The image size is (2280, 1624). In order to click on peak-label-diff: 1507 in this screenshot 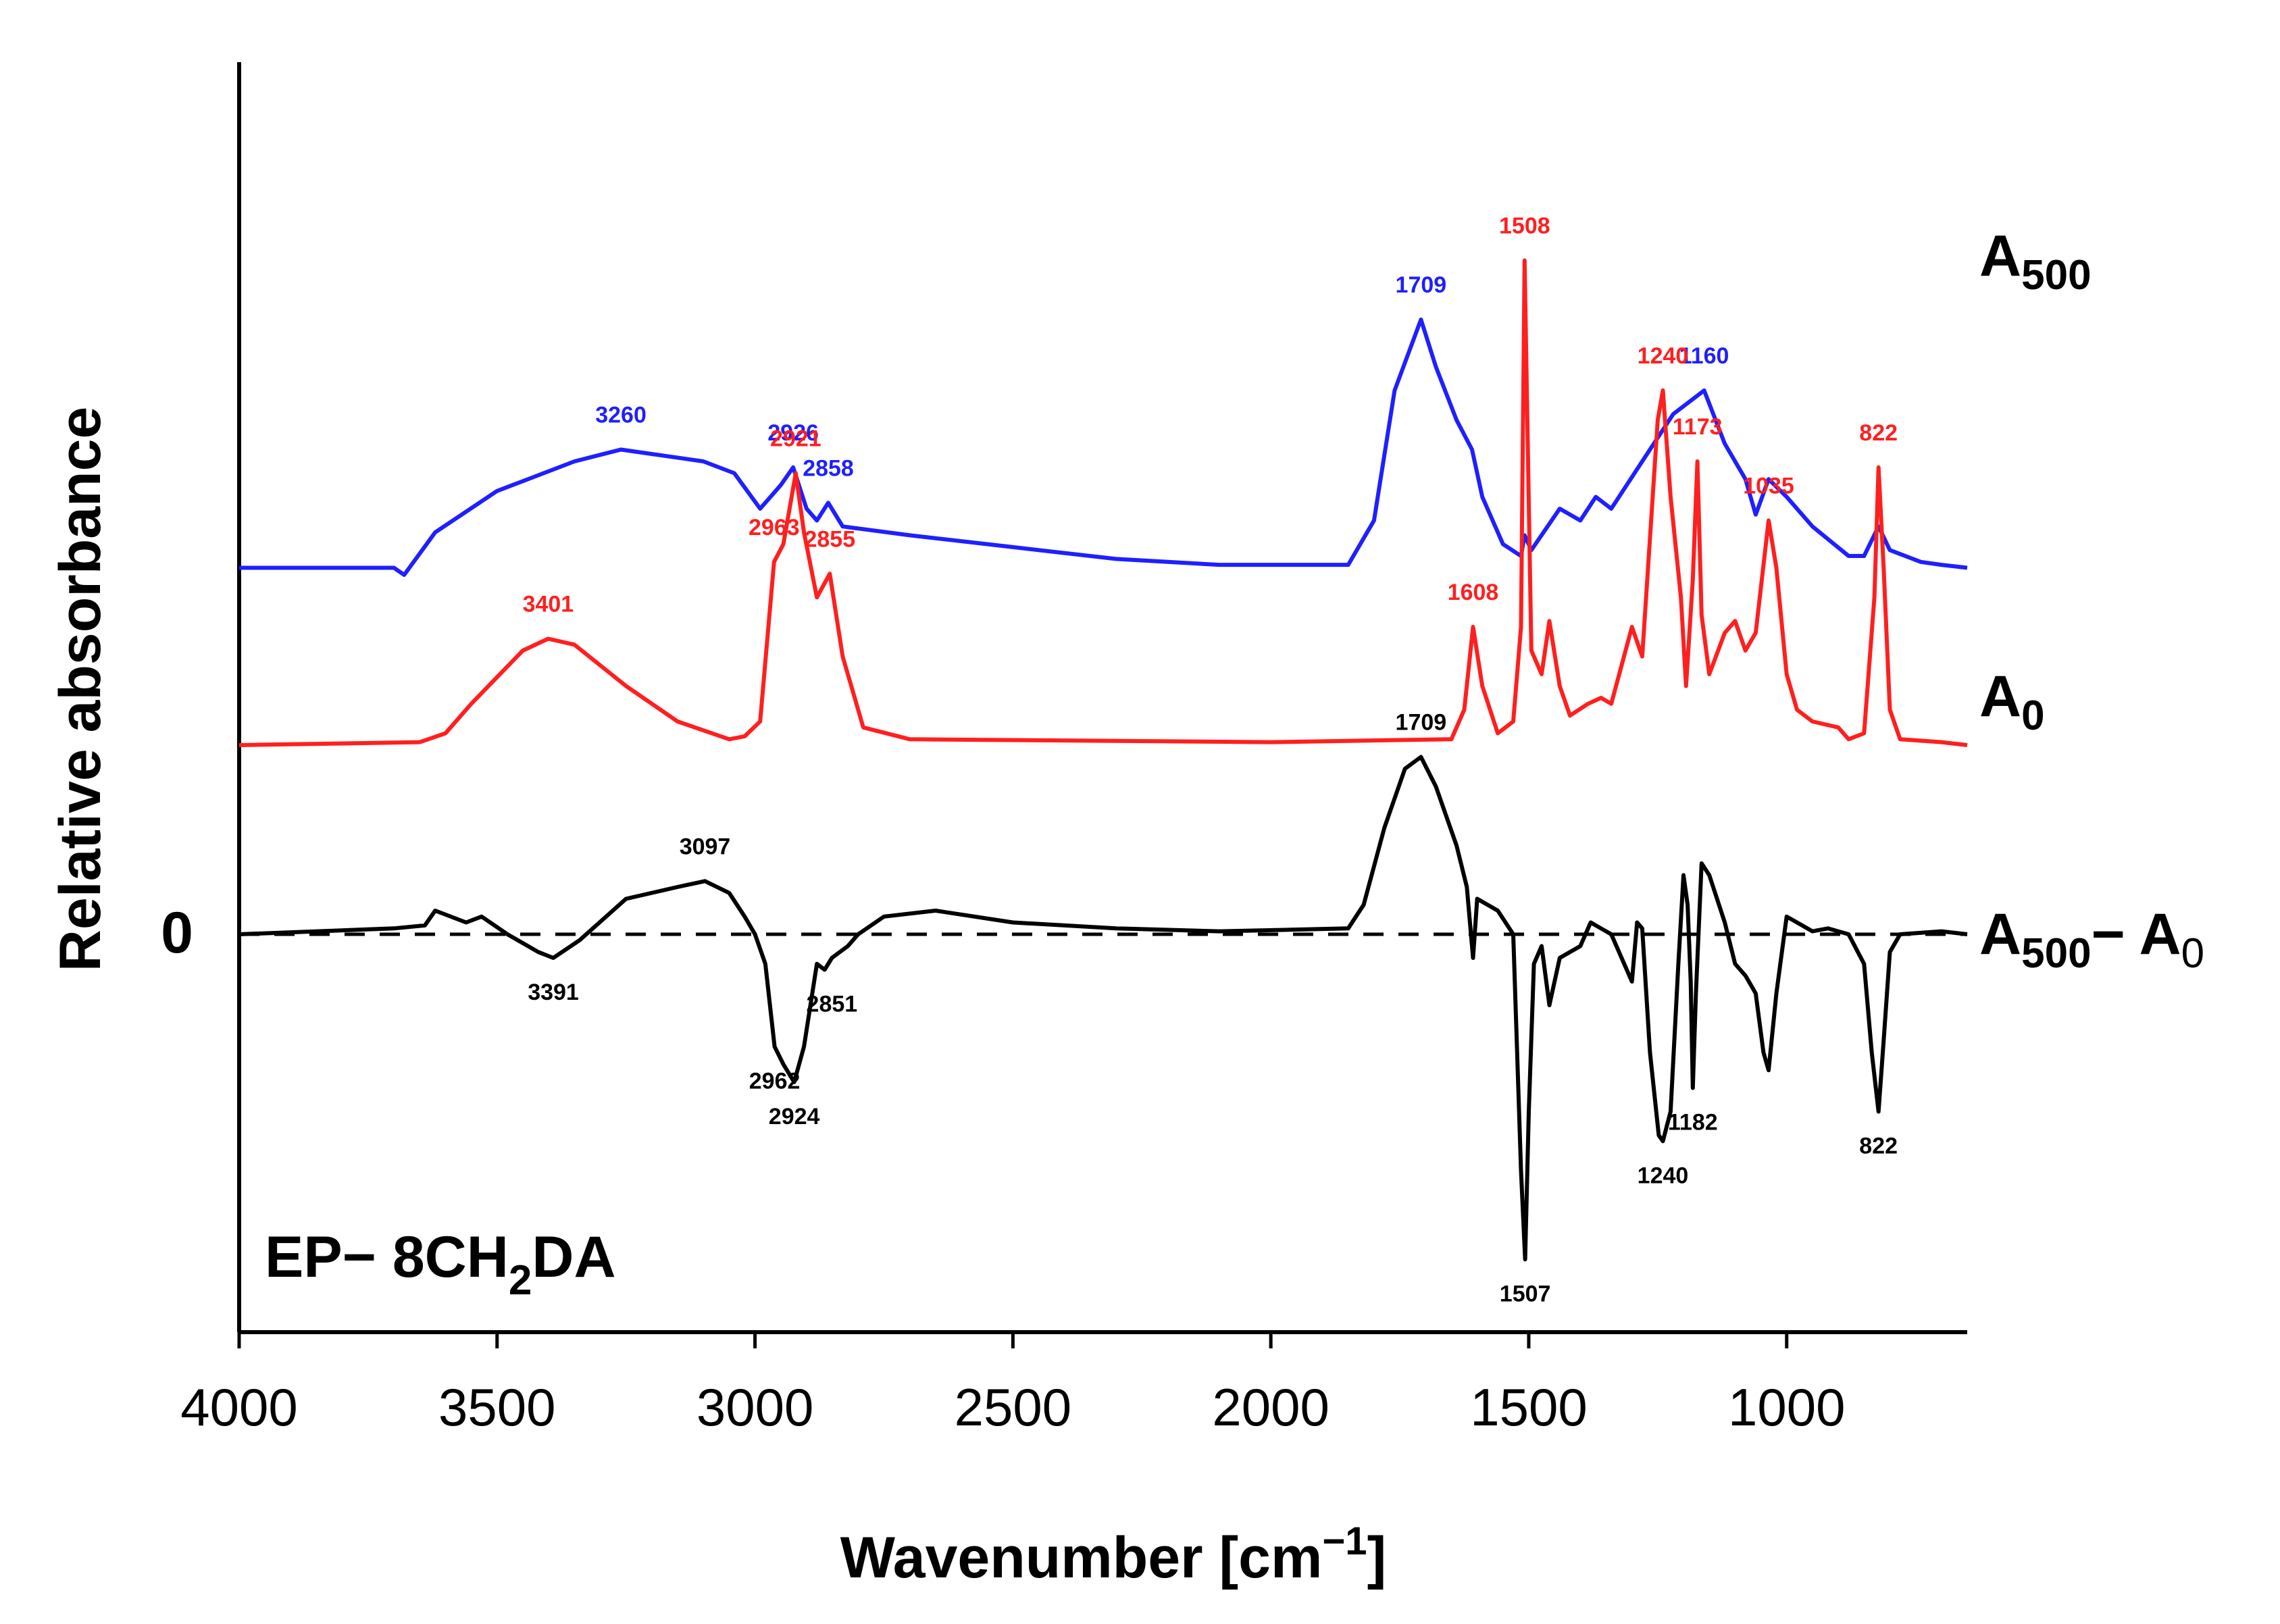, I will do `click(1526, 1293)`.